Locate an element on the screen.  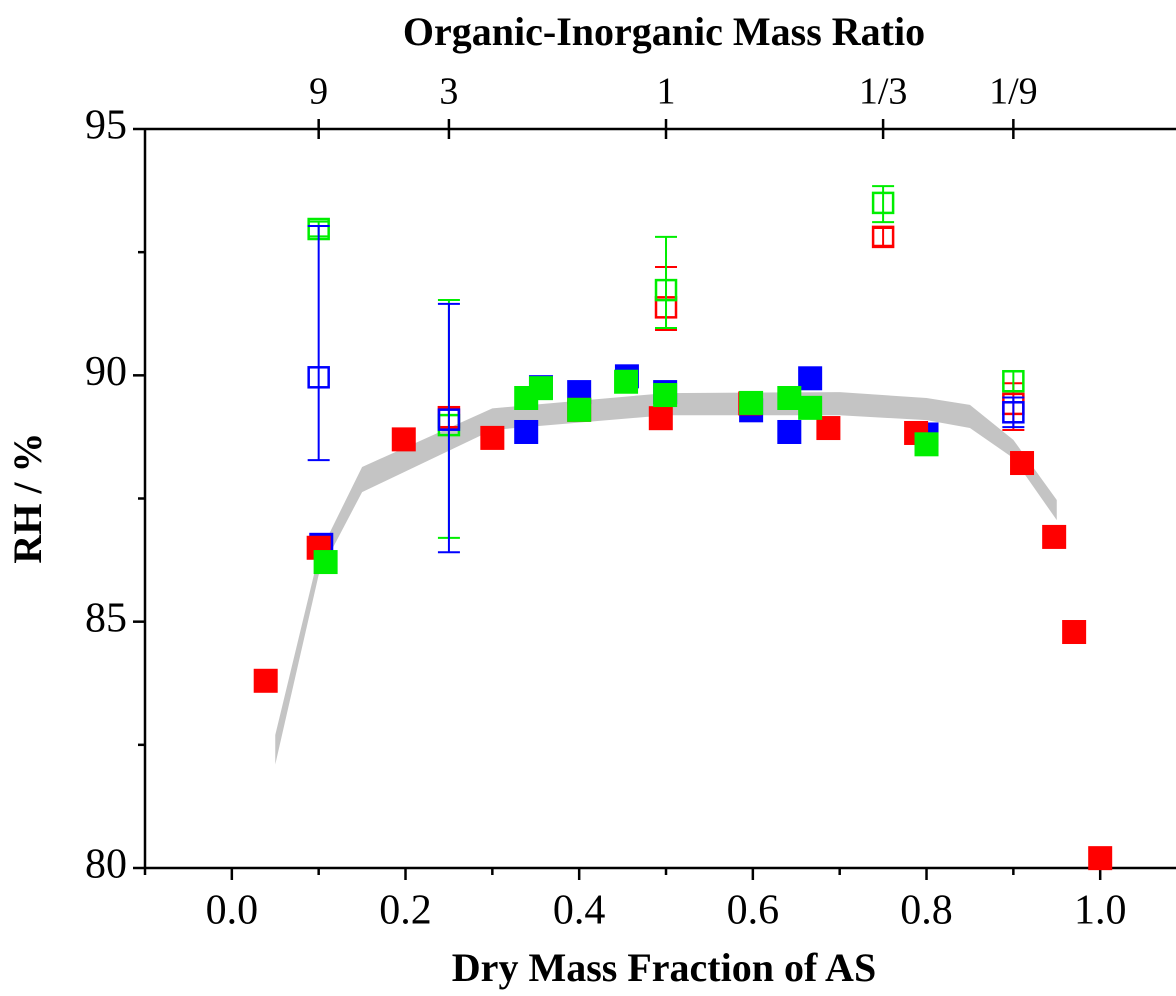
top-tick-label: 1/9 is located at coordinates (1013, 92).